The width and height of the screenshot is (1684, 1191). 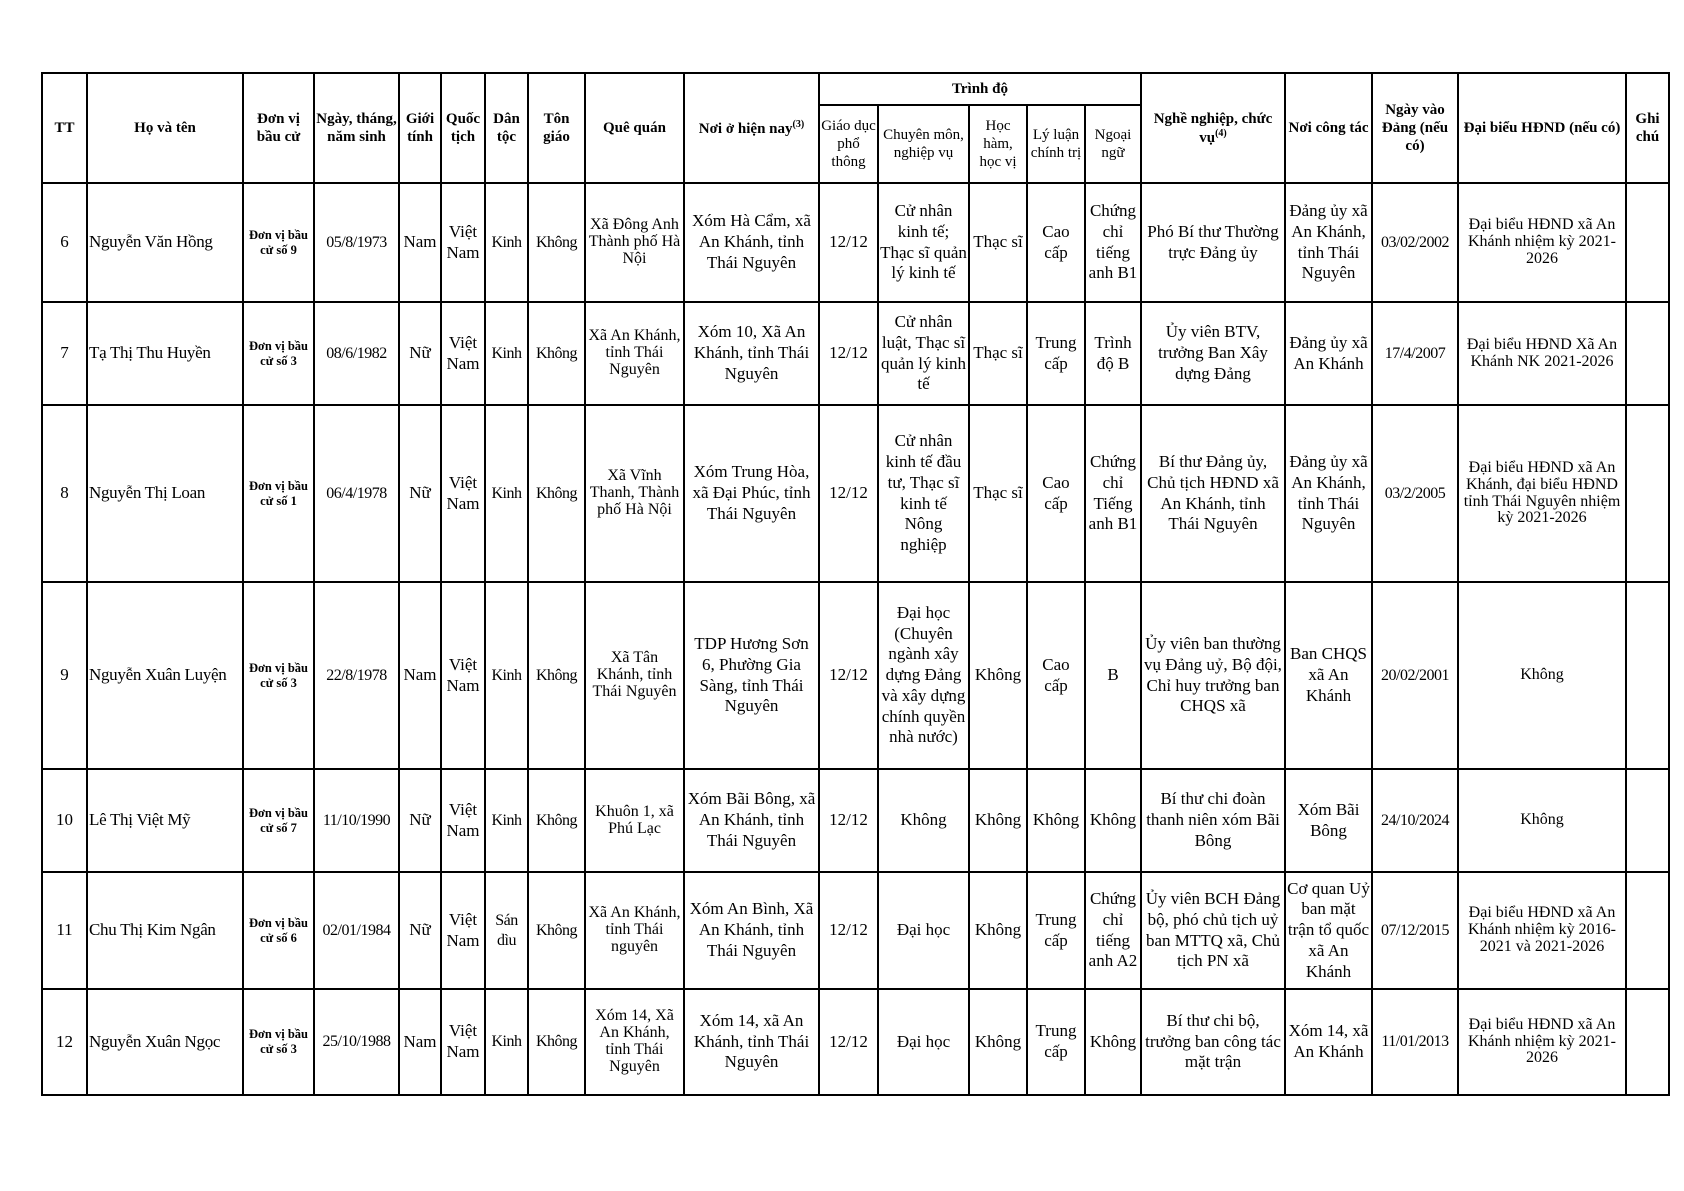 I want to click on cell-tt: 12, so click(x=64, y=1042).